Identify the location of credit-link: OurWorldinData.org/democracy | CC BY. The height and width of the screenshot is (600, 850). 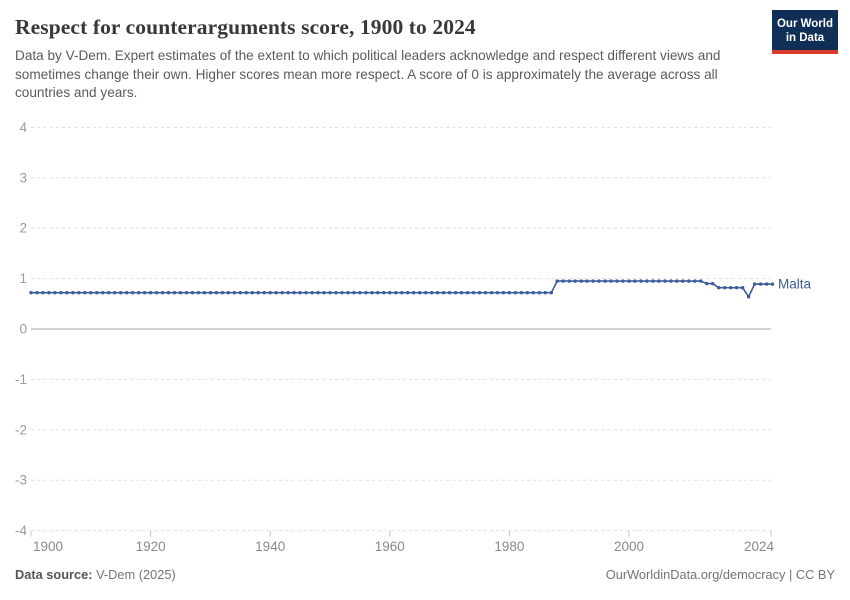
(720, 574).